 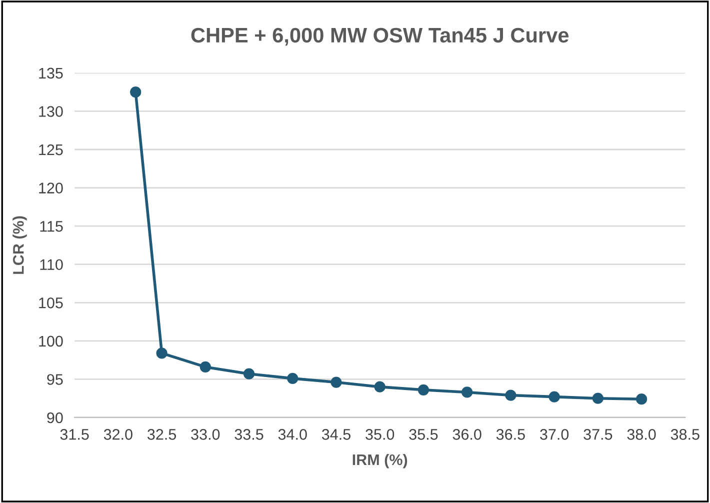 What do you see at coordinates (467, 434) in the screenshot?
I see `x-tick-label: 36.0` at bounding box center [467, 434].